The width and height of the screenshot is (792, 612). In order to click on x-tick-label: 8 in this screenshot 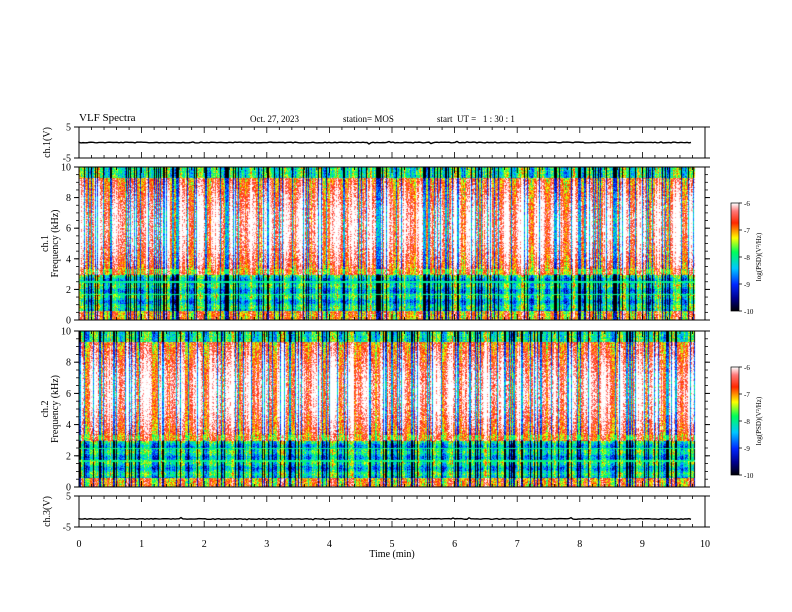, I will do `click(579, 544)`.